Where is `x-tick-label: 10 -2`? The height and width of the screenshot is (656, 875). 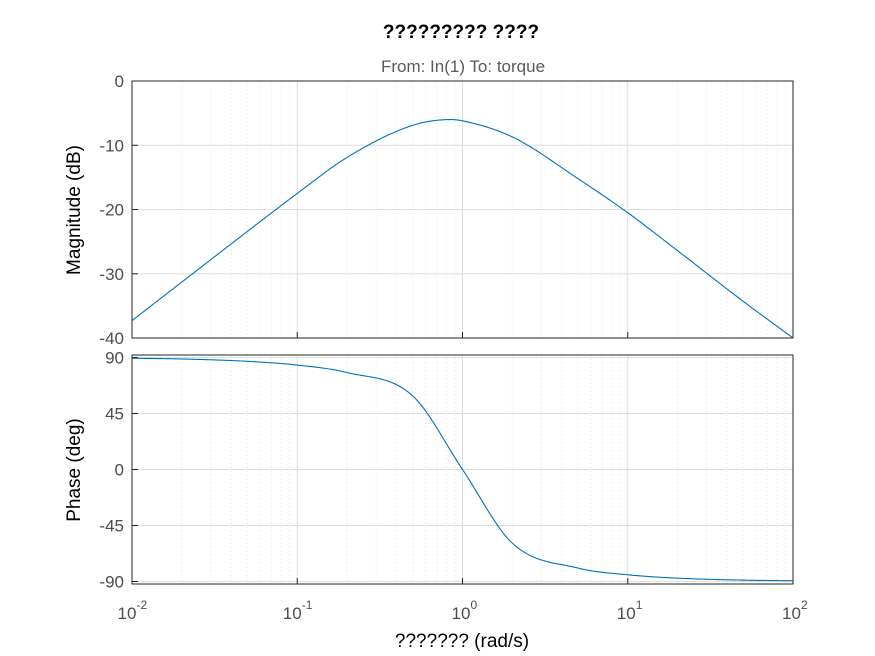 x-tick-label: 10 -2 is located at coordinates (133, 610).